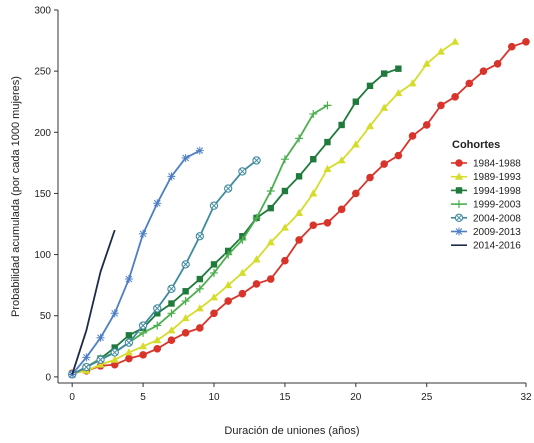 This screenshot has height=443, width=534. Describe the element at coordinates (497, 164) in the screenshot. I see `legend-label: 1984-1988` at that location.